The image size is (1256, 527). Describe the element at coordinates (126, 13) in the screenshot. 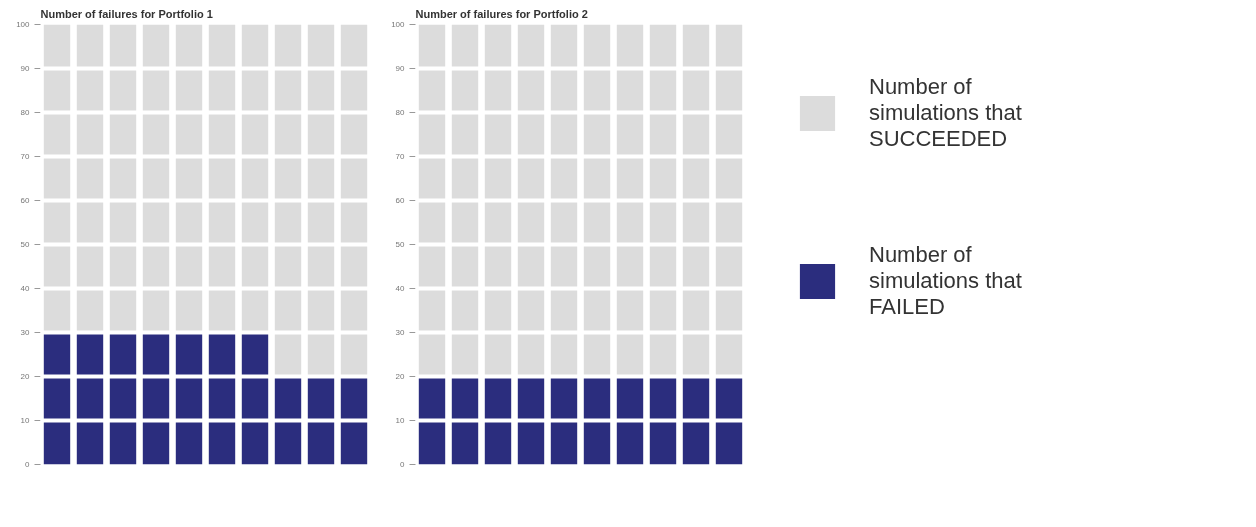

I see `chart-title: Number of failures for Portfolio 1` at that location.